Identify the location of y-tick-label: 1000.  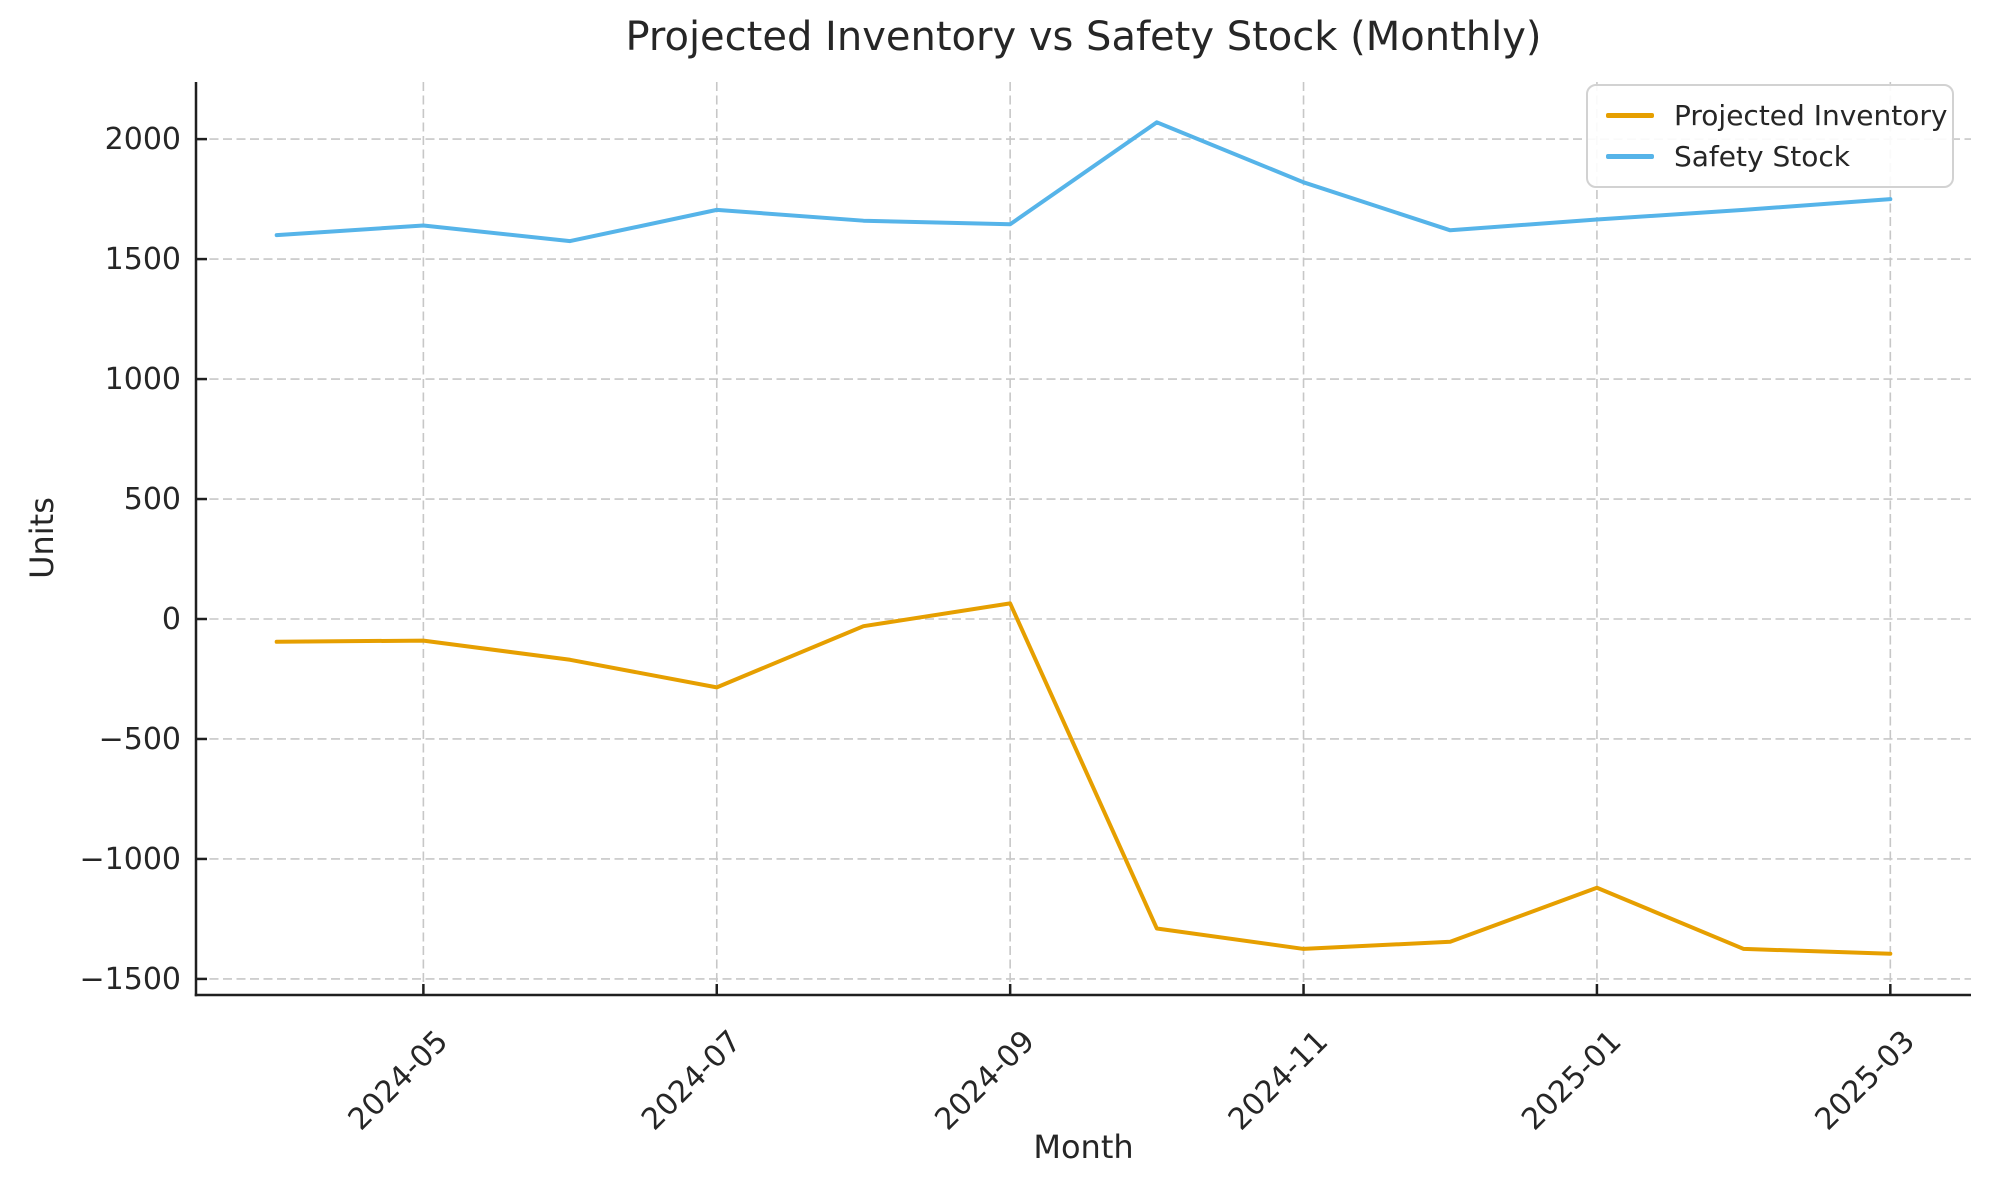
(143, 379).